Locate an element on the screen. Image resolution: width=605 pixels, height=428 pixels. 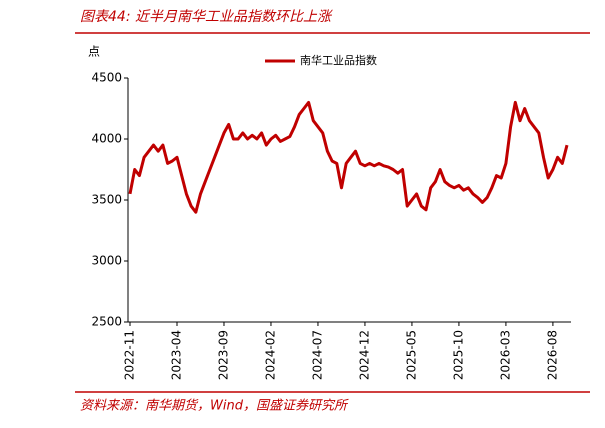
x-tick-label: 2025-05 is located at coordinates (411, 355).